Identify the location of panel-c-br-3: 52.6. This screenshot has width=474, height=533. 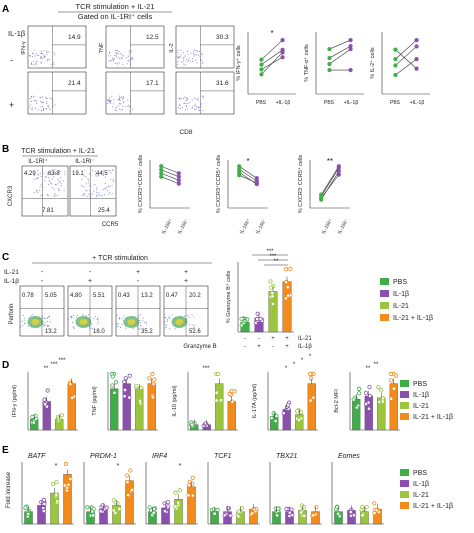
(195, 332).